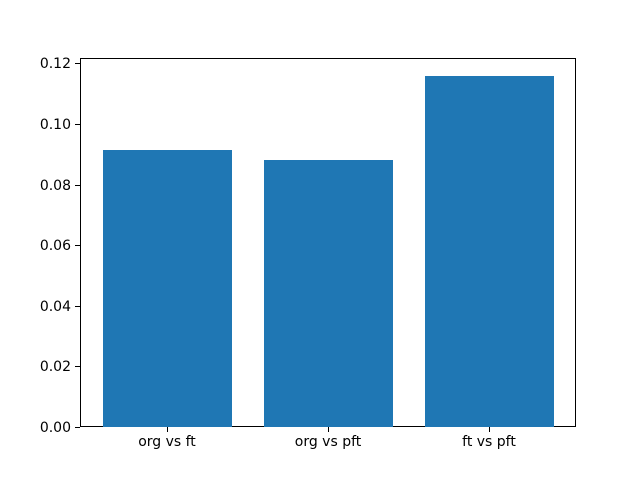  I want to click on y-tick-label: 0.10, so click(55, 125).